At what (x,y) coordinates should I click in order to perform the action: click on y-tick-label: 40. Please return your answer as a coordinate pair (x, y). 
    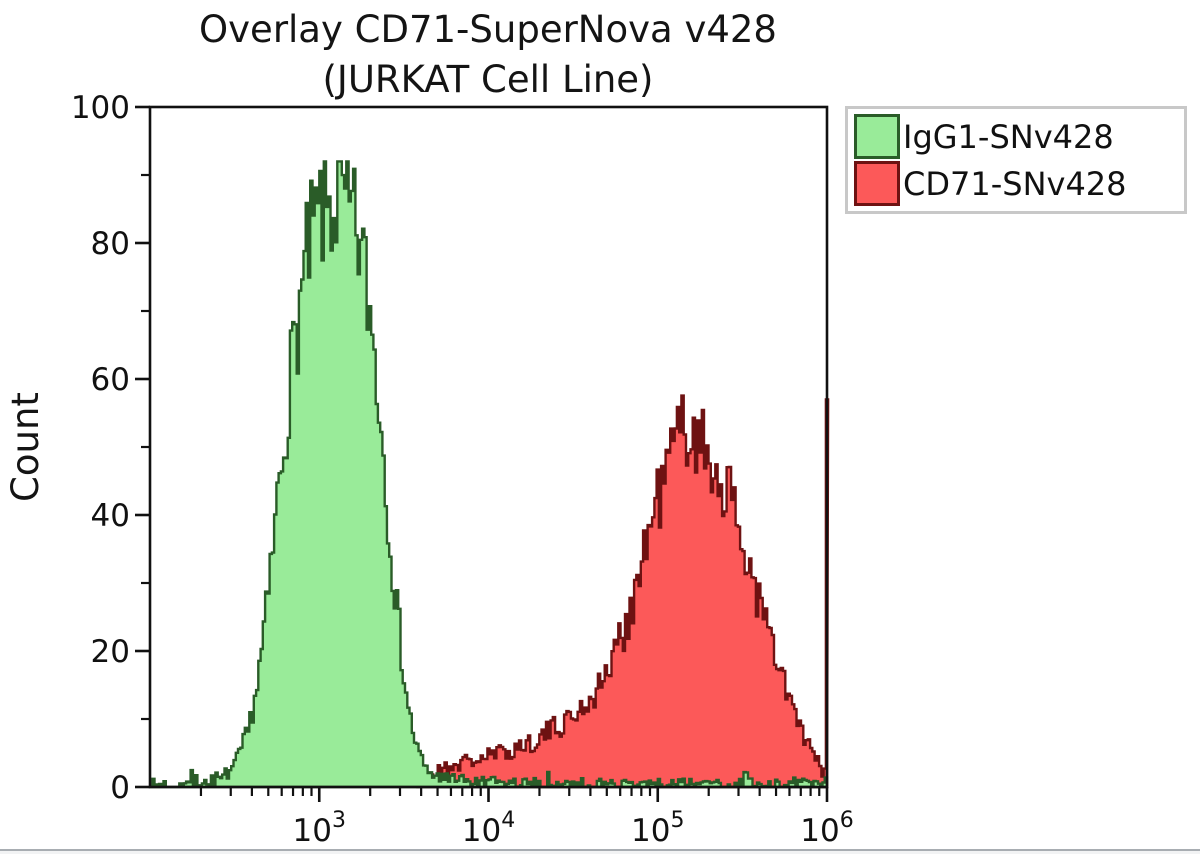
    Looking at the image, I should click on (110, 516).